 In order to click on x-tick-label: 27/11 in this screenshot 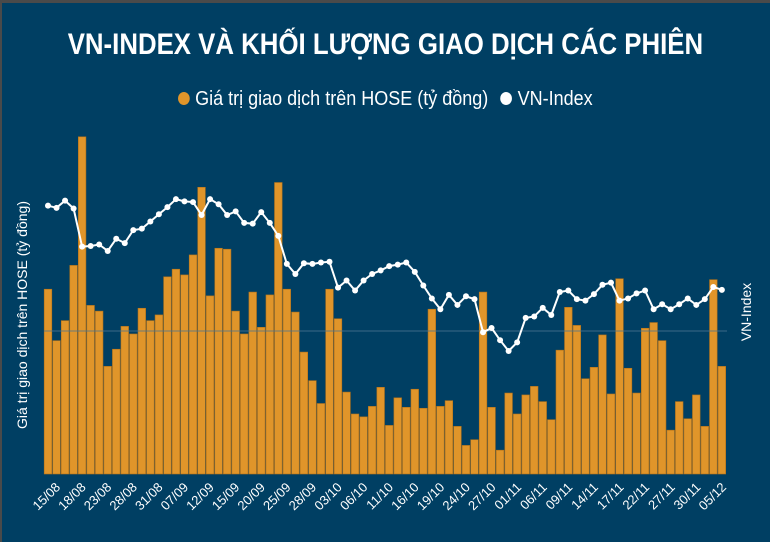, I will do `click(661, 496)`.